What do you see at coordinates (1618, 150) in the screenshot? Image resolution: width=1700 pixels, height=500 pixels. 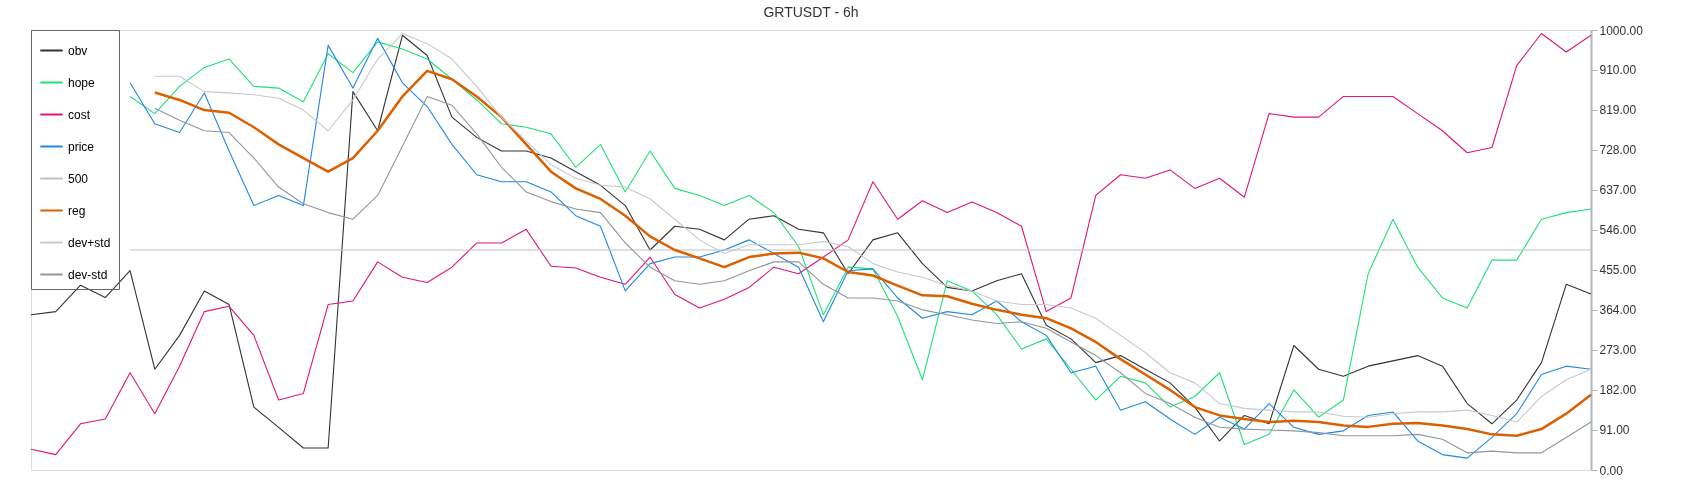 I see `y-tick-label: 728.00` at bounding box center [1618, 150].